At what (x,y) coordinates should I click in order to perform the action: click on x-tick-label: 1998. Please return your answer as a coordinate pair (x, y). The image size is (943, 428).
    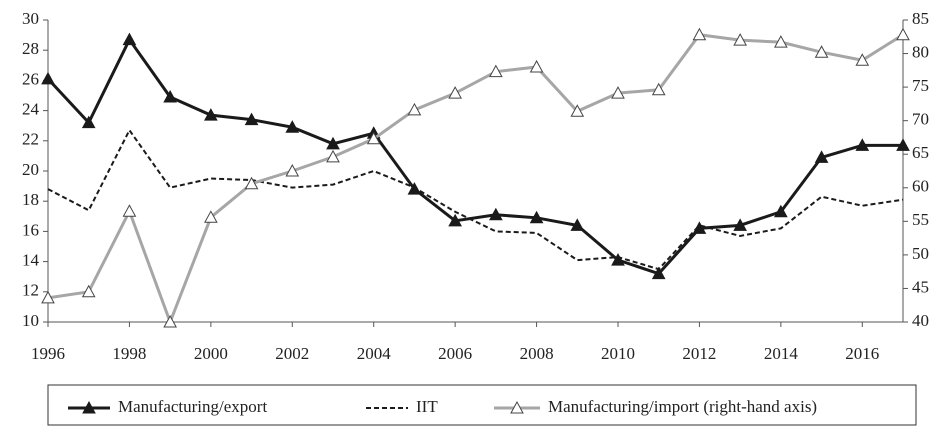
    Looking at the image, I should click on (129, 353).